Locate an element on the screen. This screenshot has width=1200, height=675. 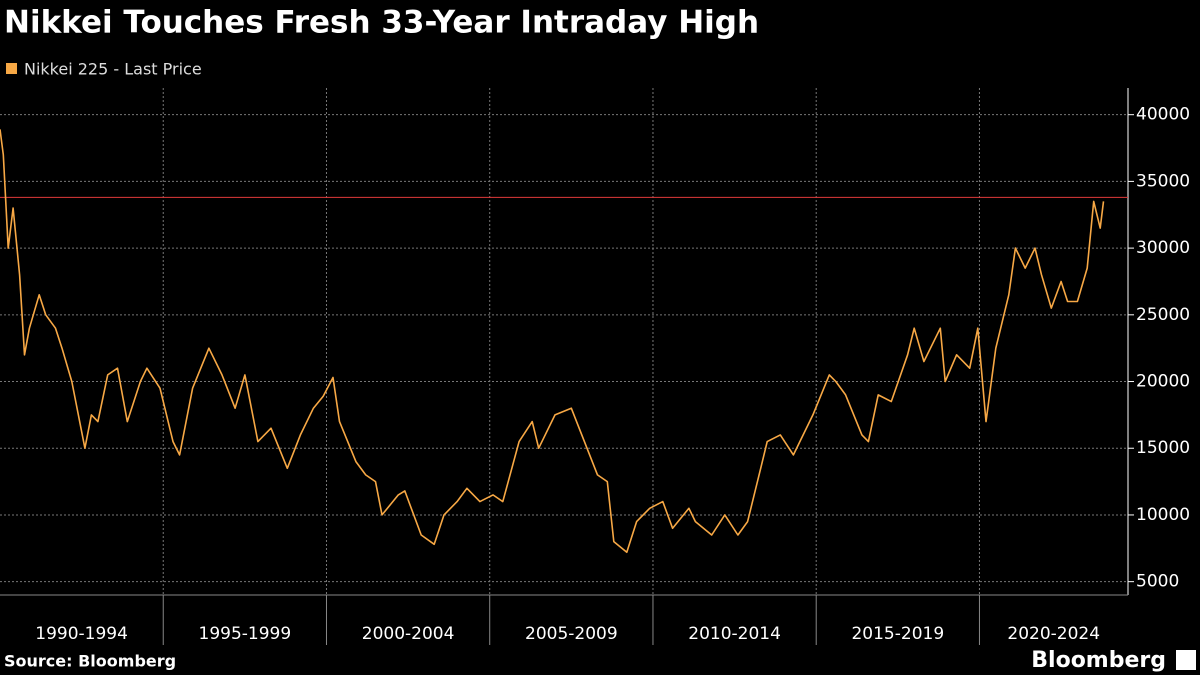
y-tick-label: 30000 is located at coordinates (1163, 248).